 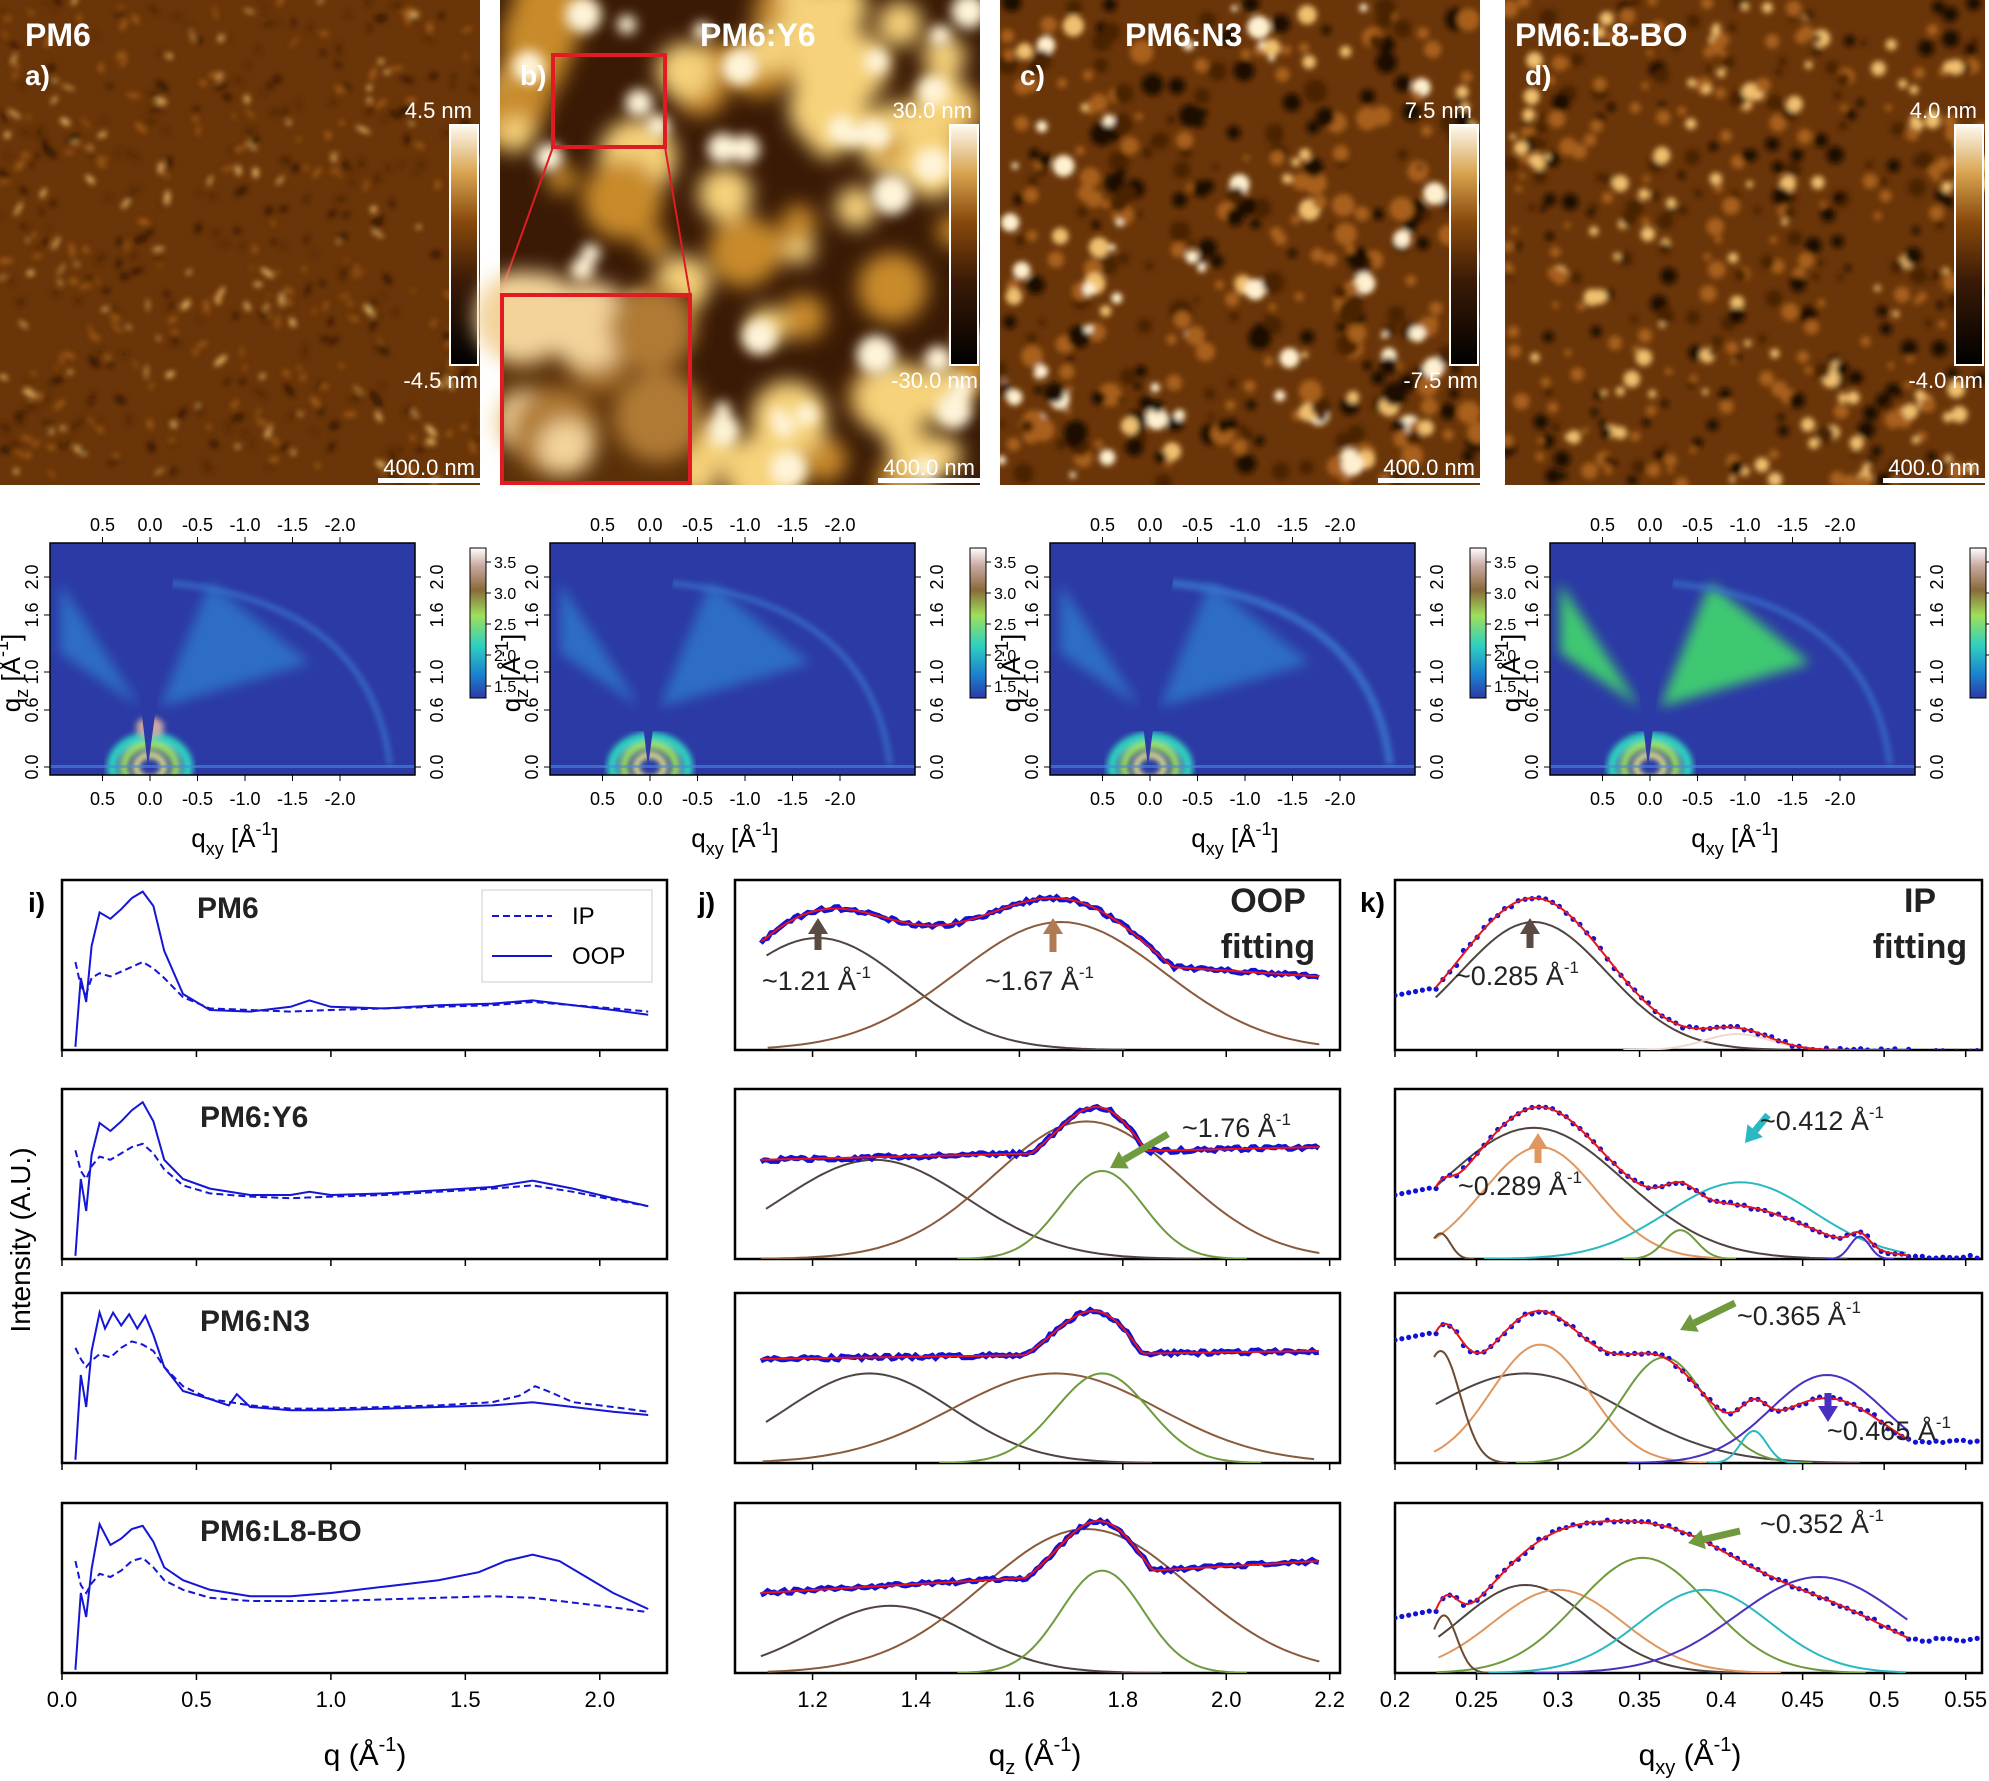 I want to click on top-tick-label: -2.0, so click(x=1839, y=525).